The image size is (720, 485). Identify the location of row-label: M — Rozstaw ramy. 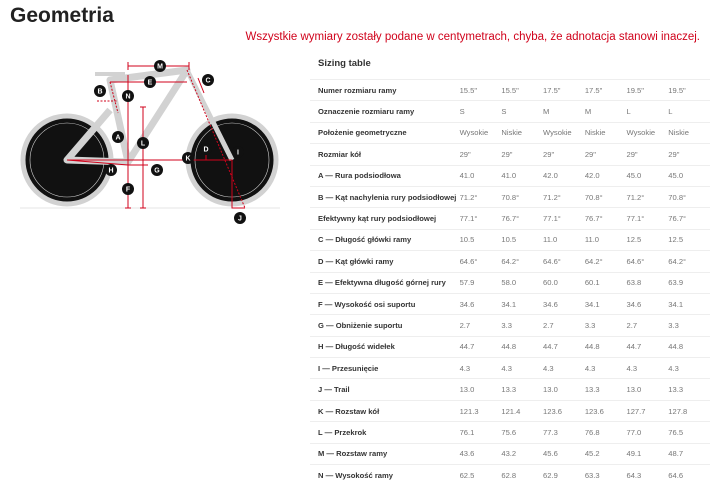
(385, 453).